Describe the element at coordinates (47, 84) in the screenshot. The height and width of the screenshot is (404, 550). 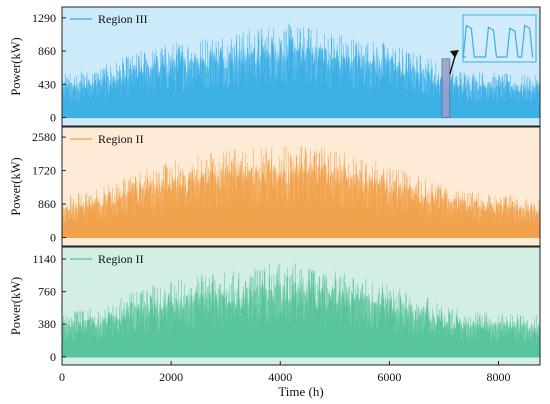
I see `y-tick-label: 430` at that location.